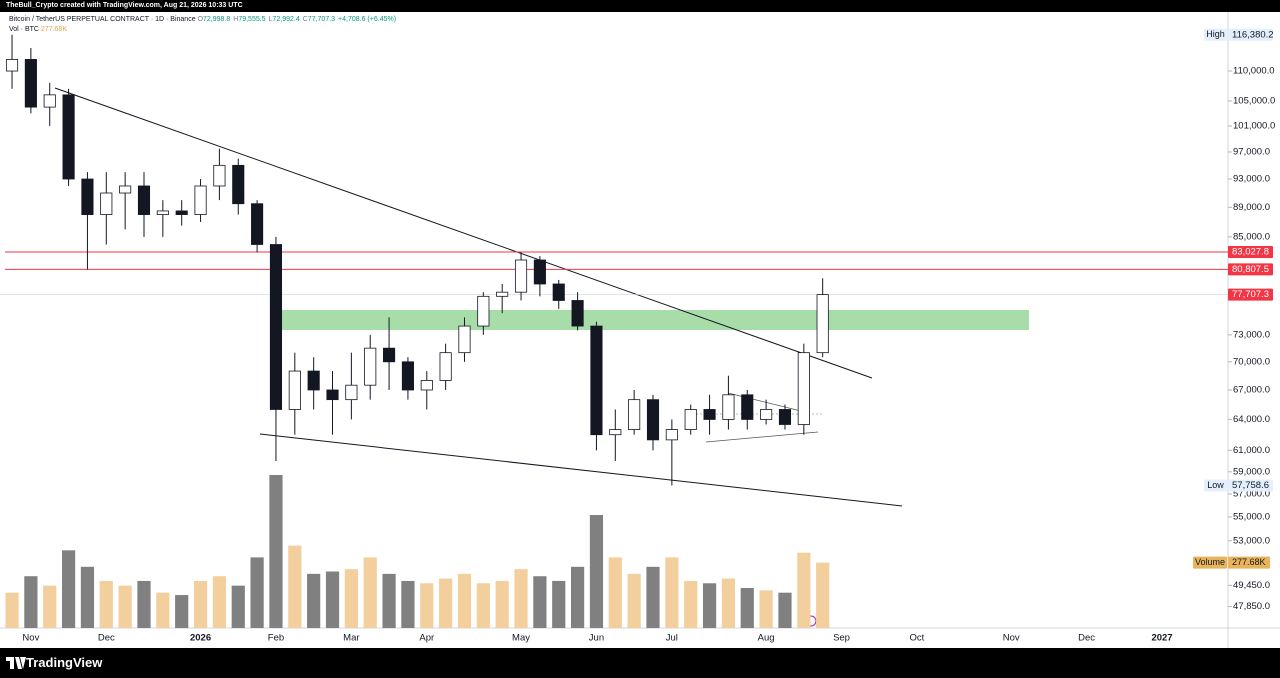 This screenshot has width=1280, height=678. Describe the element at coordinates (1251, 493) in the screenshot. I see `y-tick-label: 57,000.0` at that location.